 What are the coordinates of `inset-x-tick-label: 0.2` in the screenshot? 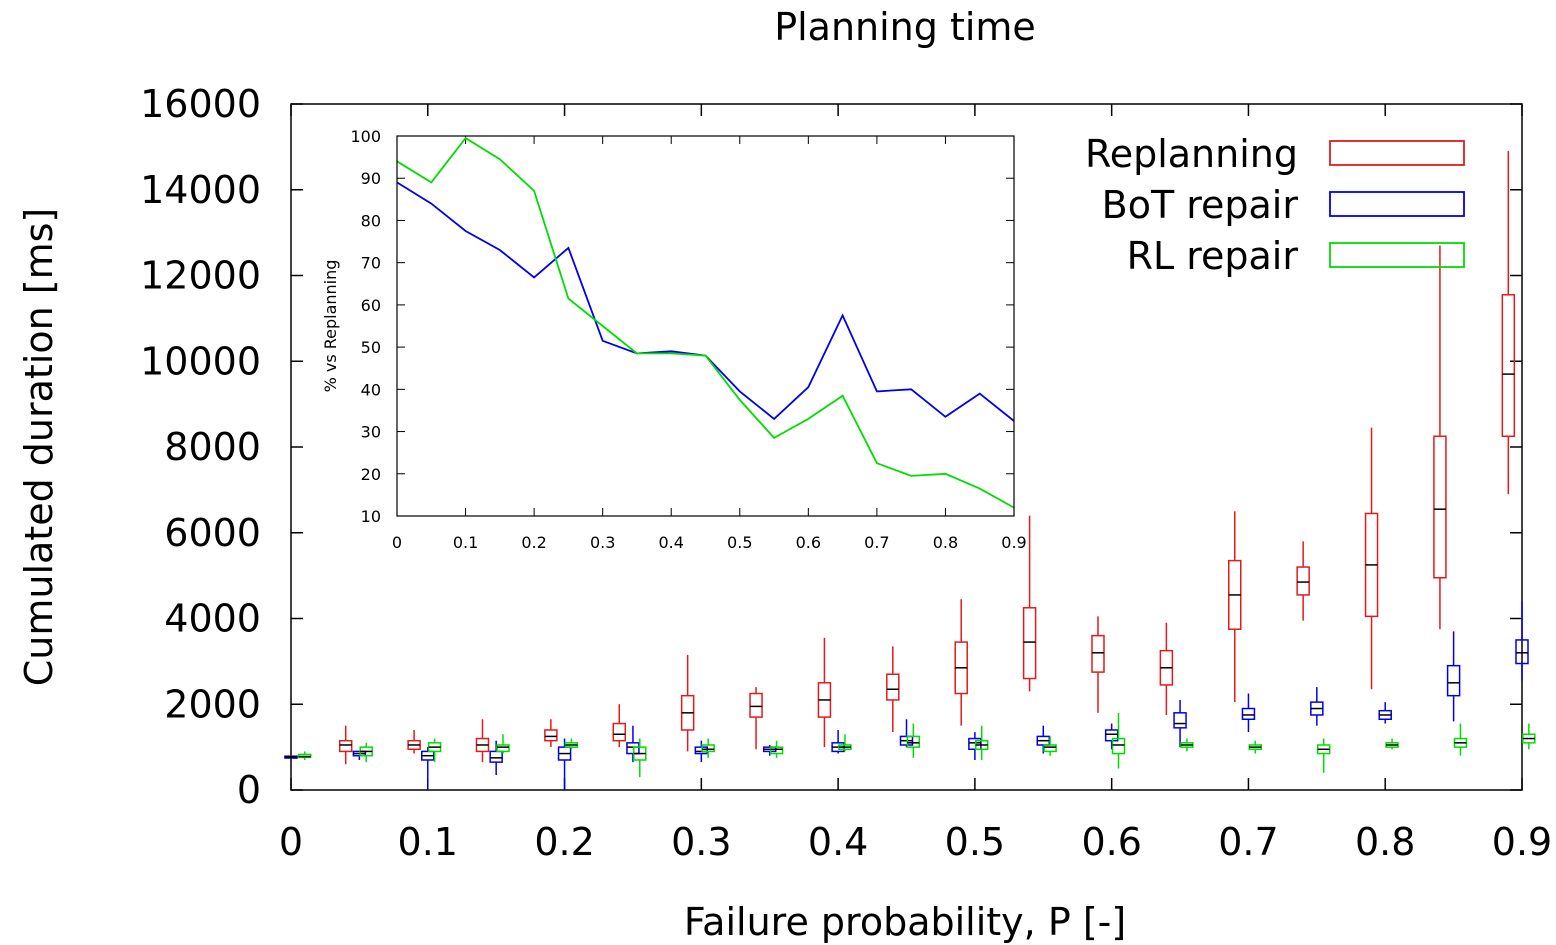 It's located at (533, 542).